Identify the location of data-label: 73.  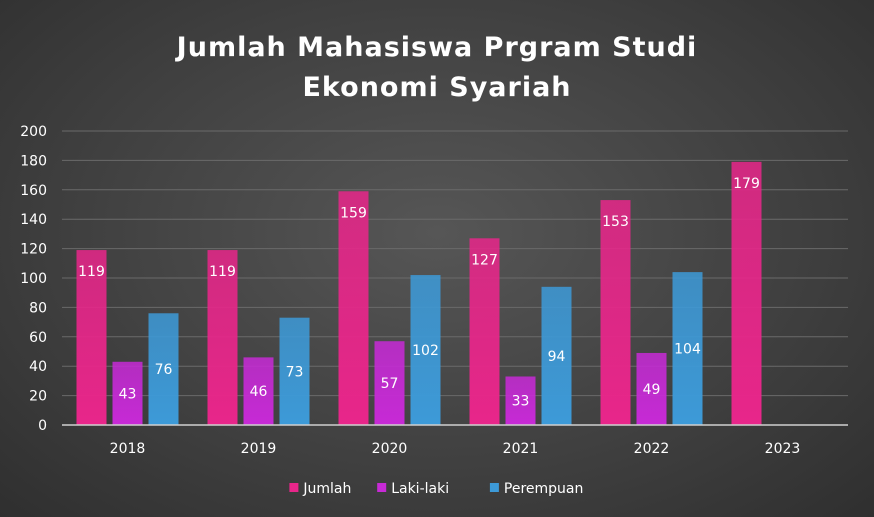
(295, 372).